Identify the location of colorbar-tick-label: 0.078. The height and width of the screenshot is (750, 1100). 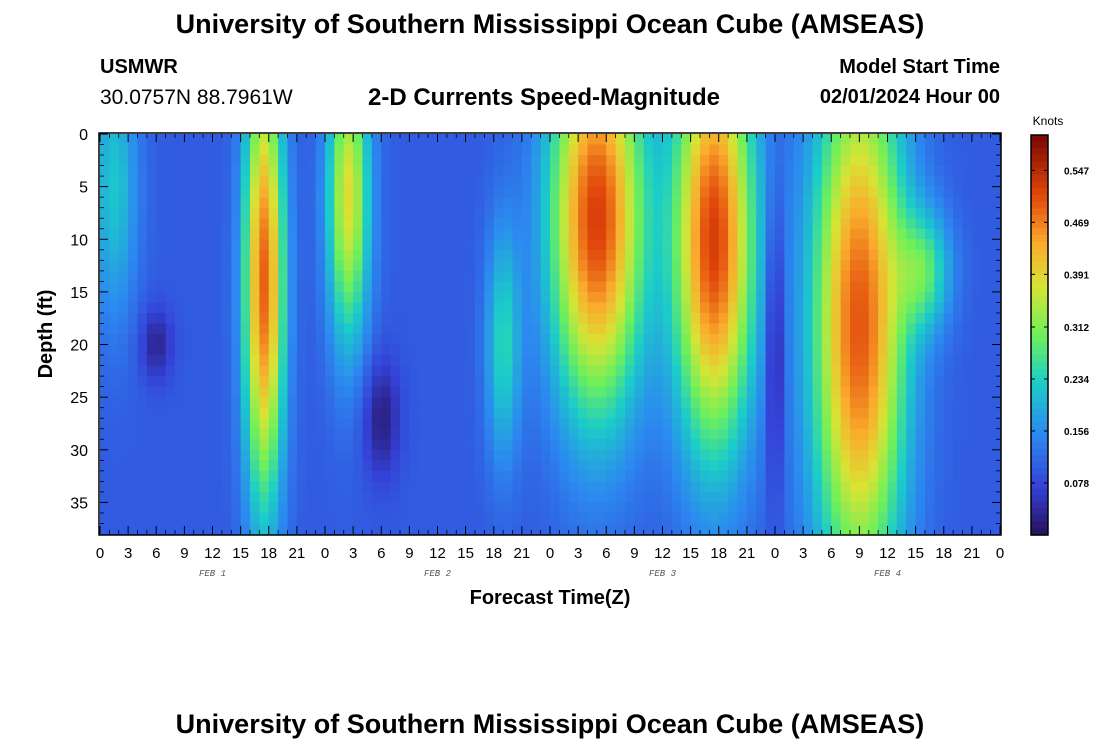
(1076, 484).